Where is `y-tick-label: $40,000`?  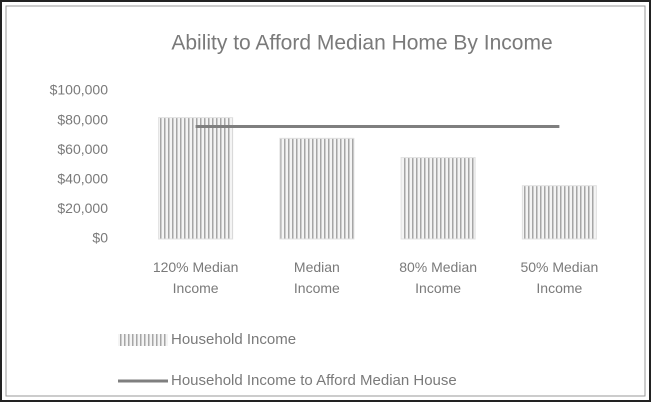 y-tick-label: $40,000 is located at coordinates (82, 179).